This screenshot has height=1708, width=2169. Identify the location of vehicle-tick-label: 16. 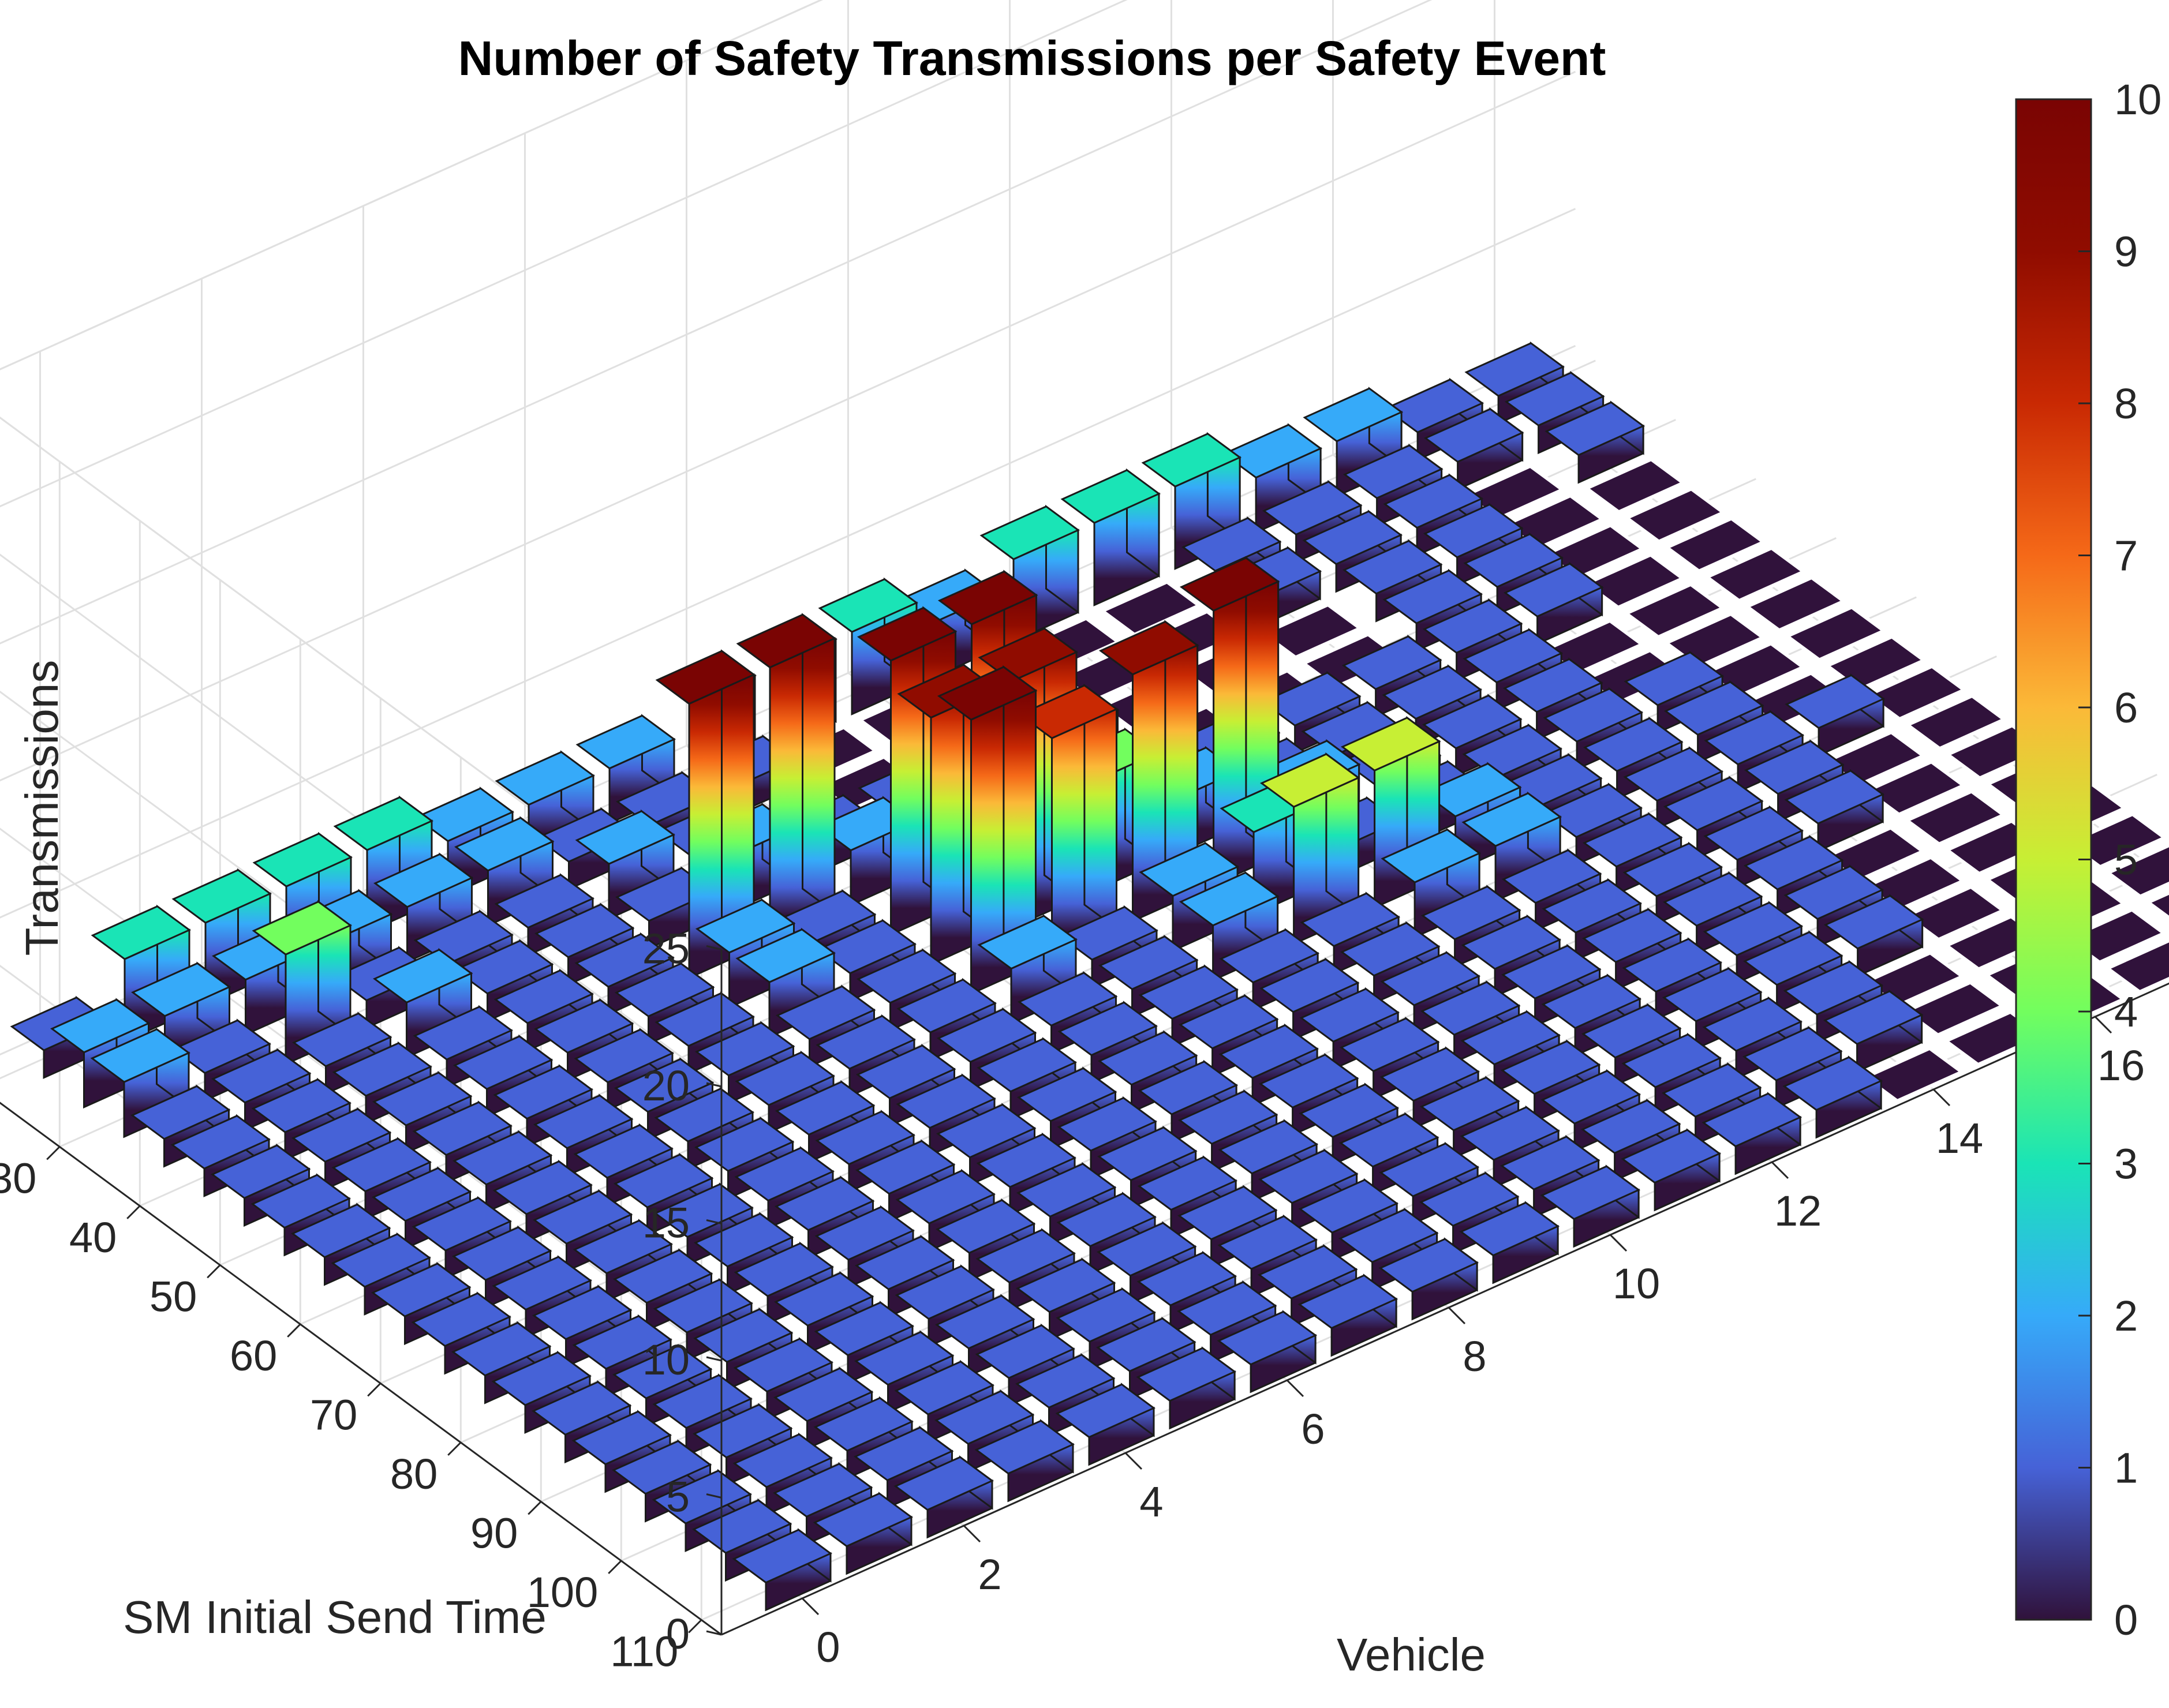
(2121, 1065).